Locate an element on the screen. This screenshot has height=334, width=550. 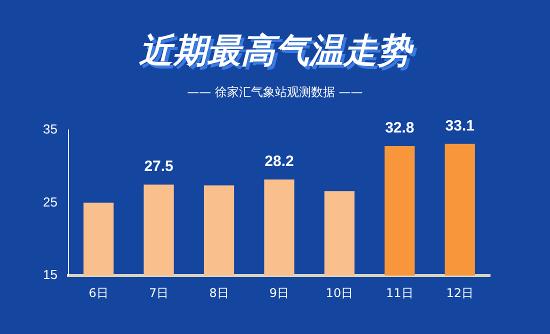
data-label: 27.5 is located at coordinates (159, 167).